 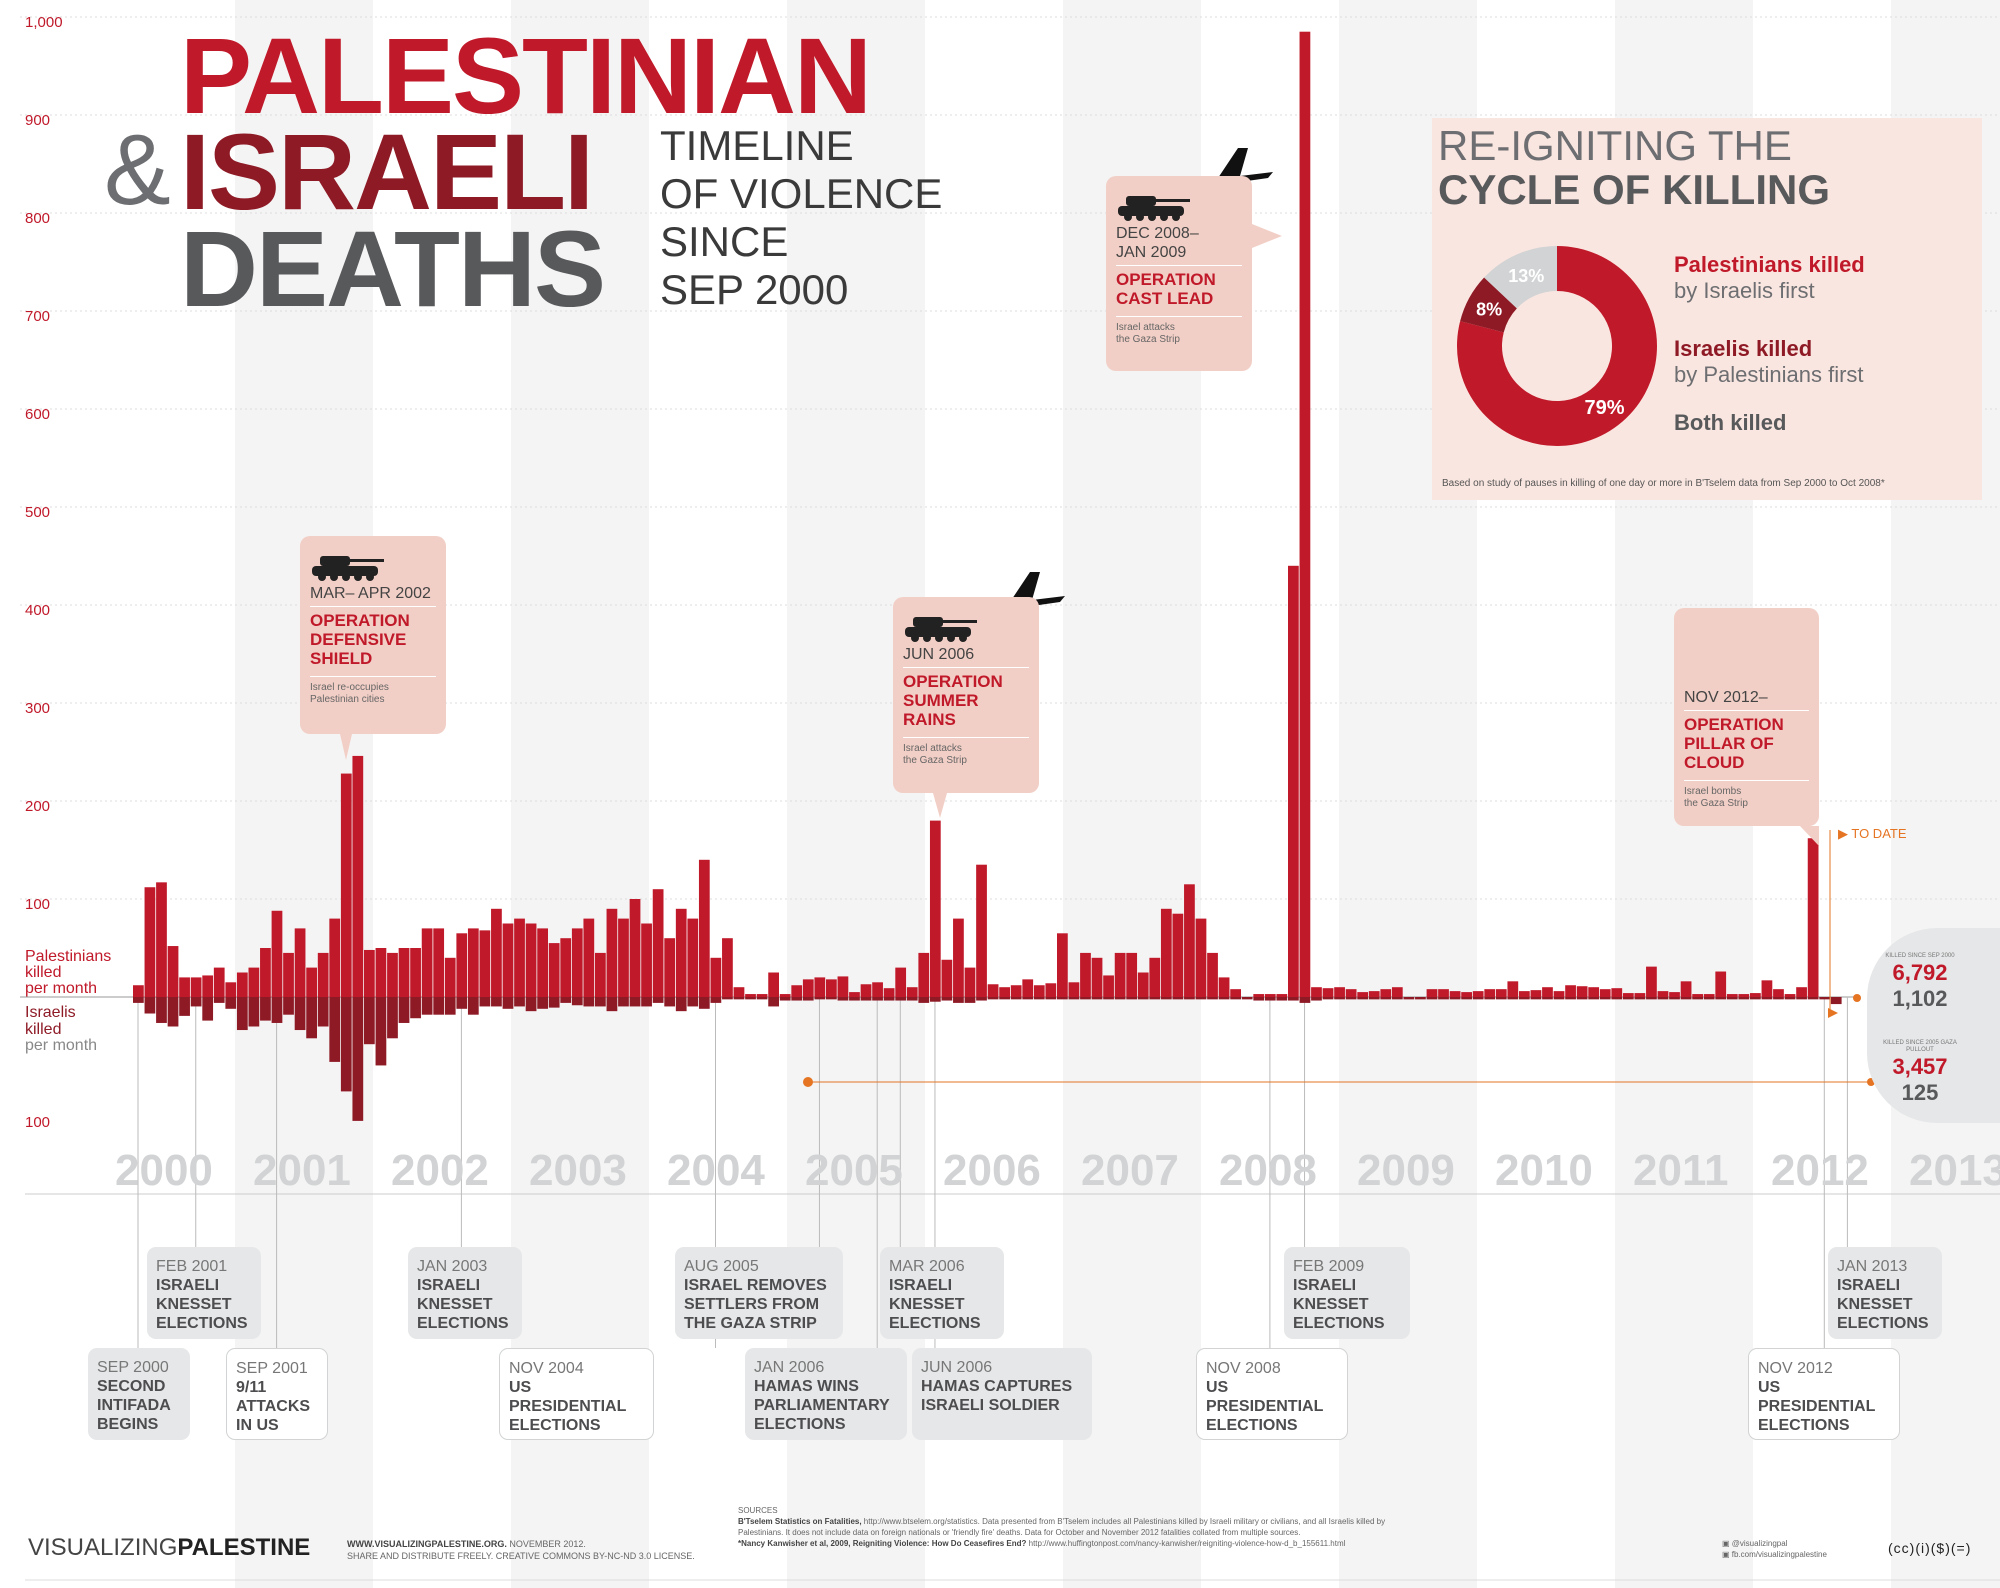 What do you see at coordinates (273, 1406) in the screenshot?
I see `event-line-2: ATTACKS` at bounding box center [273, 1406].